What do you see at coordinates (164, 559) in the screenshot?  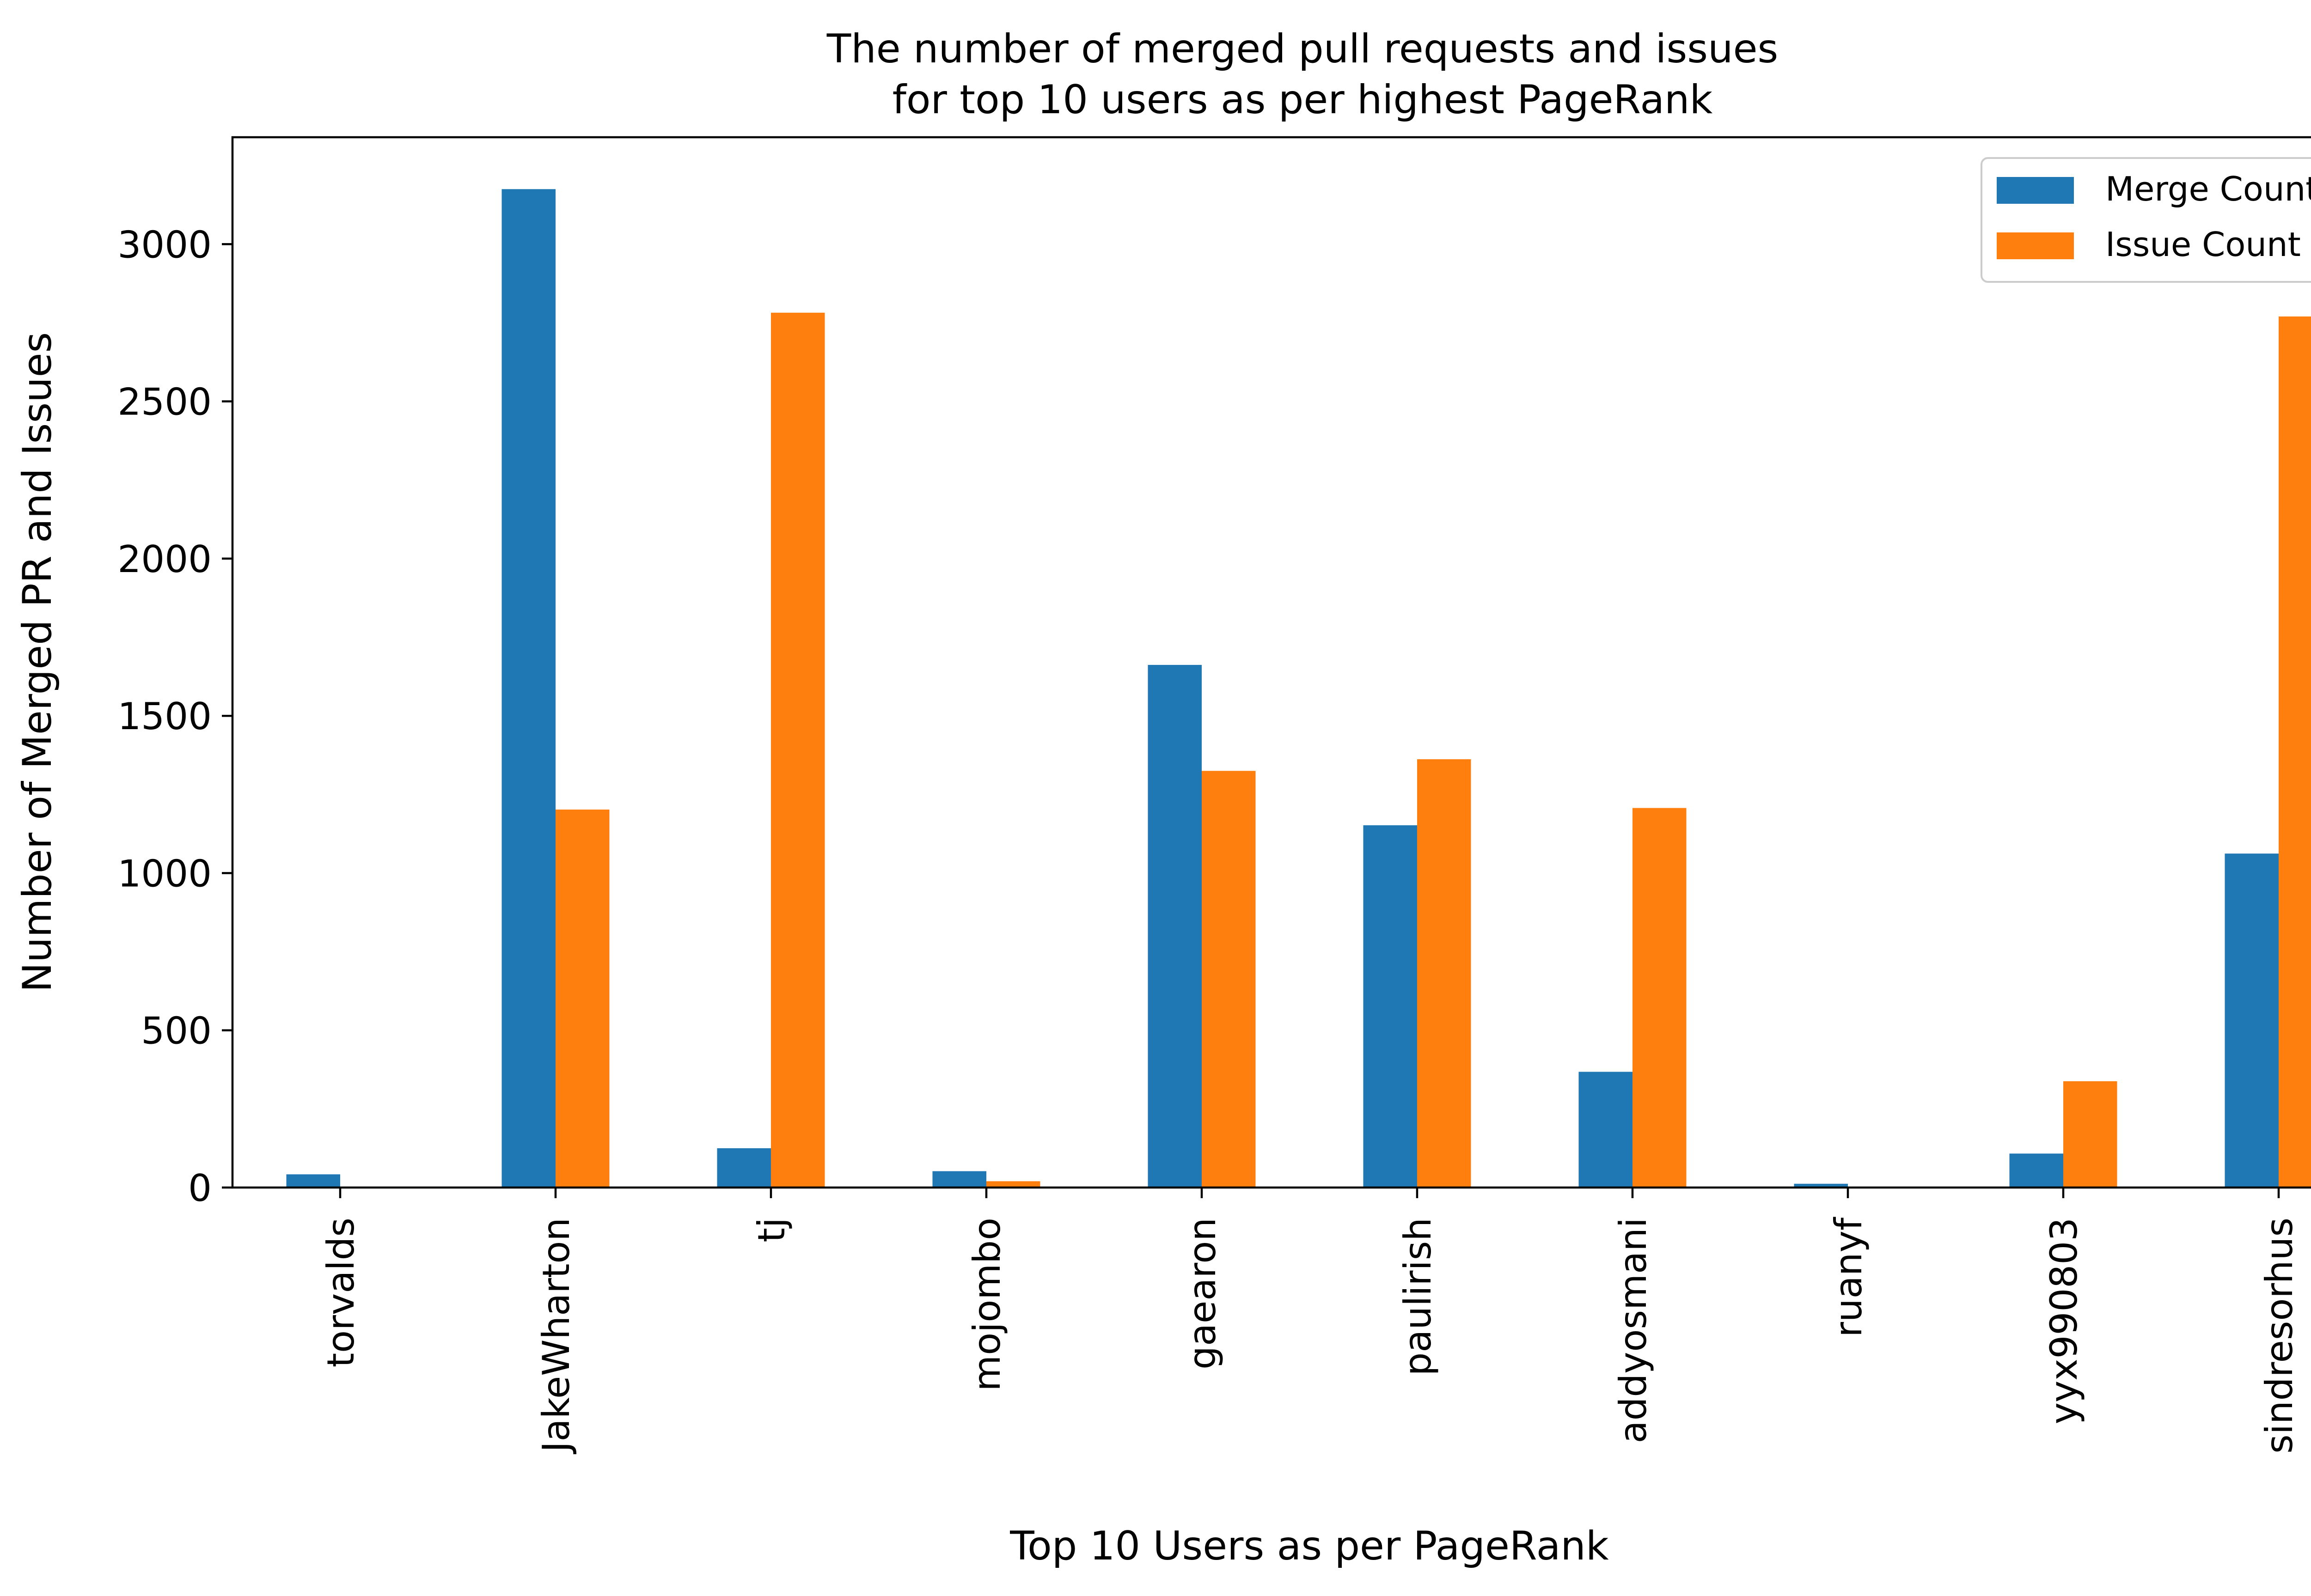 I see `y-tick-label-2000: 2000` at bounding box center [164, 559].